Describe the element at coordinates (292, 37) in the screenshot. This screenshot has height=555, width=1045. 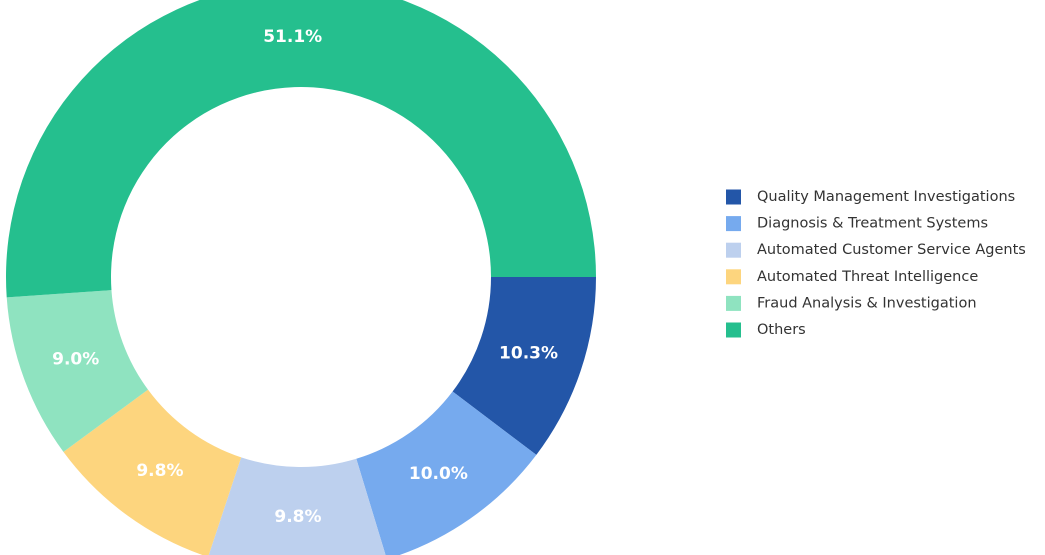
I see `value-label: 51.1%` at that location.